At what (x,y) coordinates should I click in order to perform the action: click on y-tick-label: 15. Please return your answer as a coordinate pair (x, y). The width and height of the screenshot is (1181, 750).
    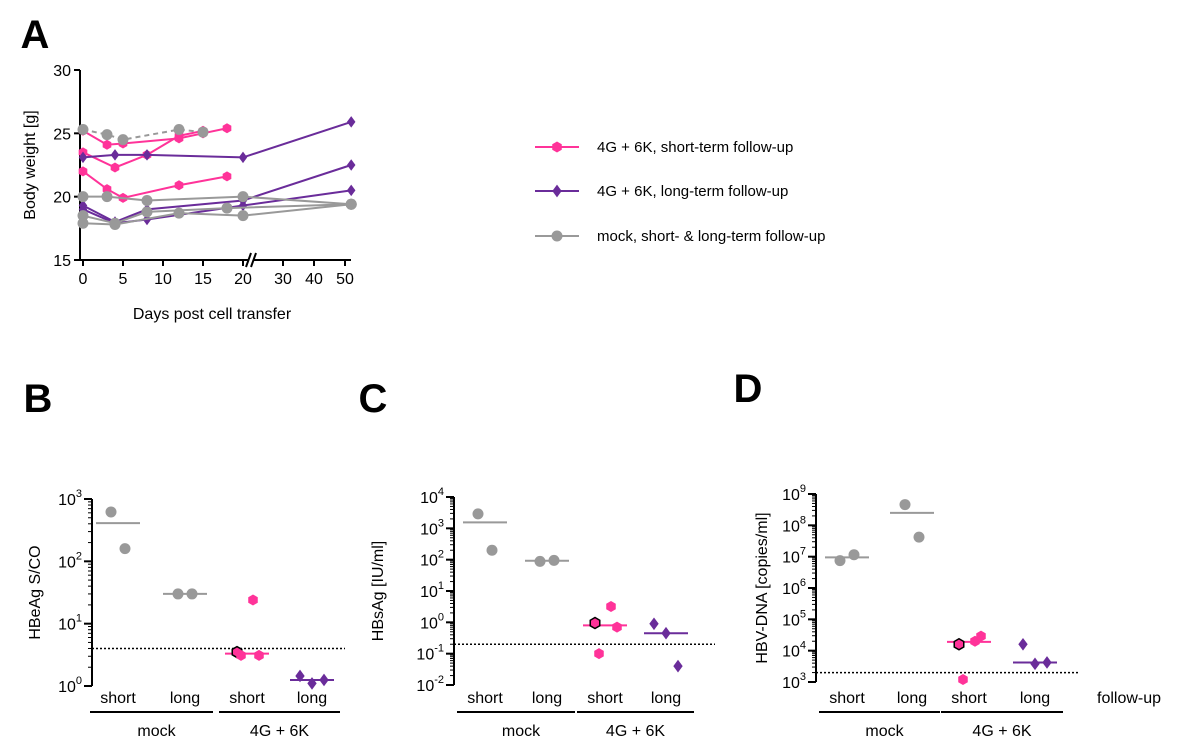
    Looking at the image, I should click on (62, 261).